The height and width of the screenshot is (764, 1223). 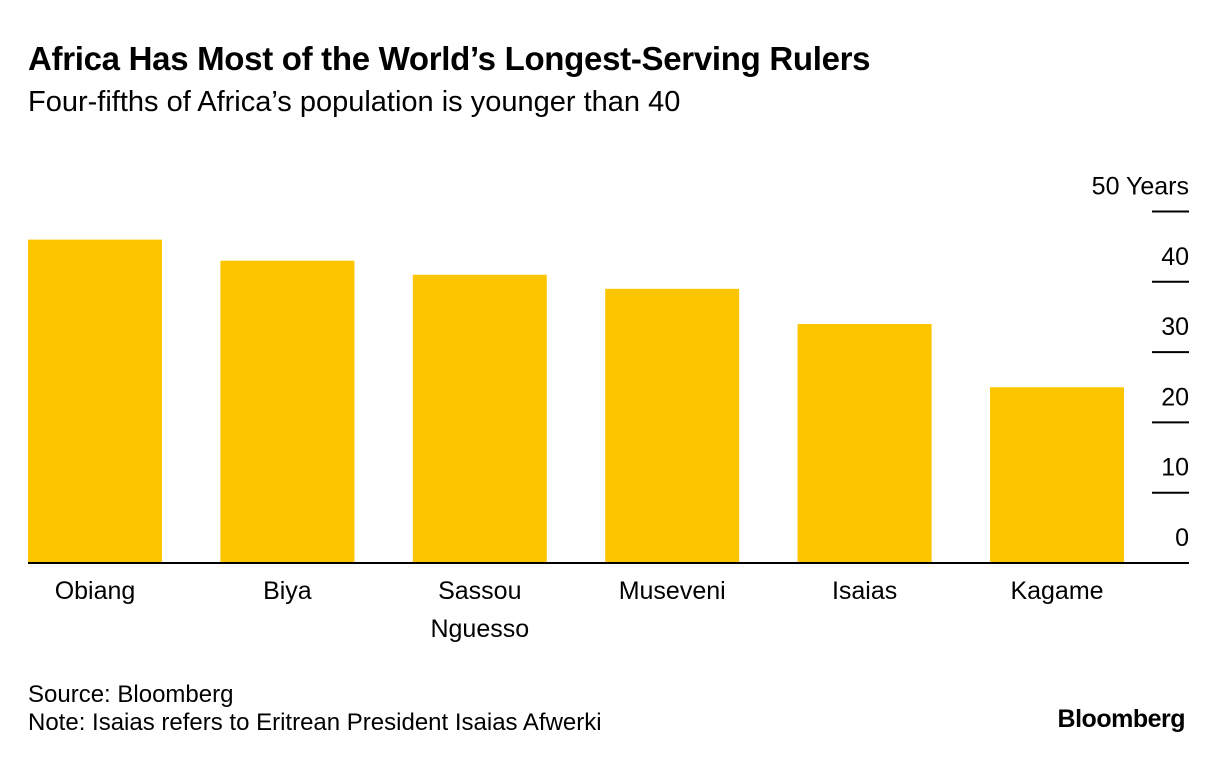 I want to click on y-tick-label-30: 30, so click(x=1175, y=327).